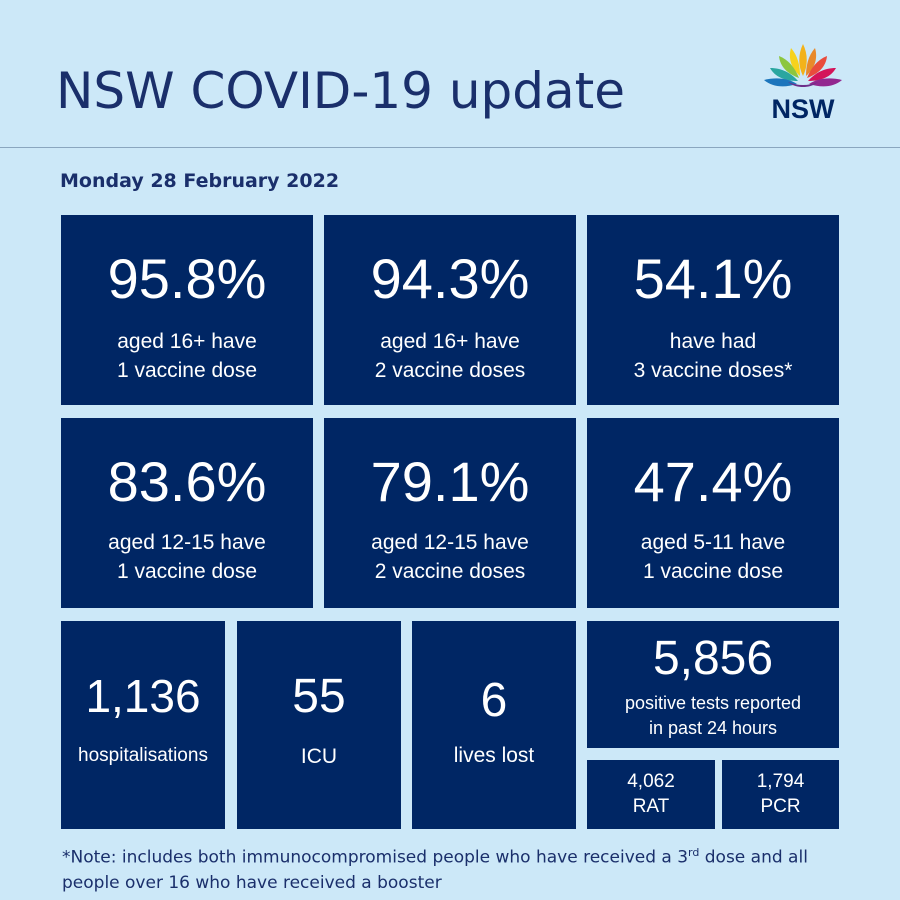 The image size is (900, 900). I want to click on vax-tile-dose3: 54.1% have had 3 vaccine doses*, so click(713, 310).